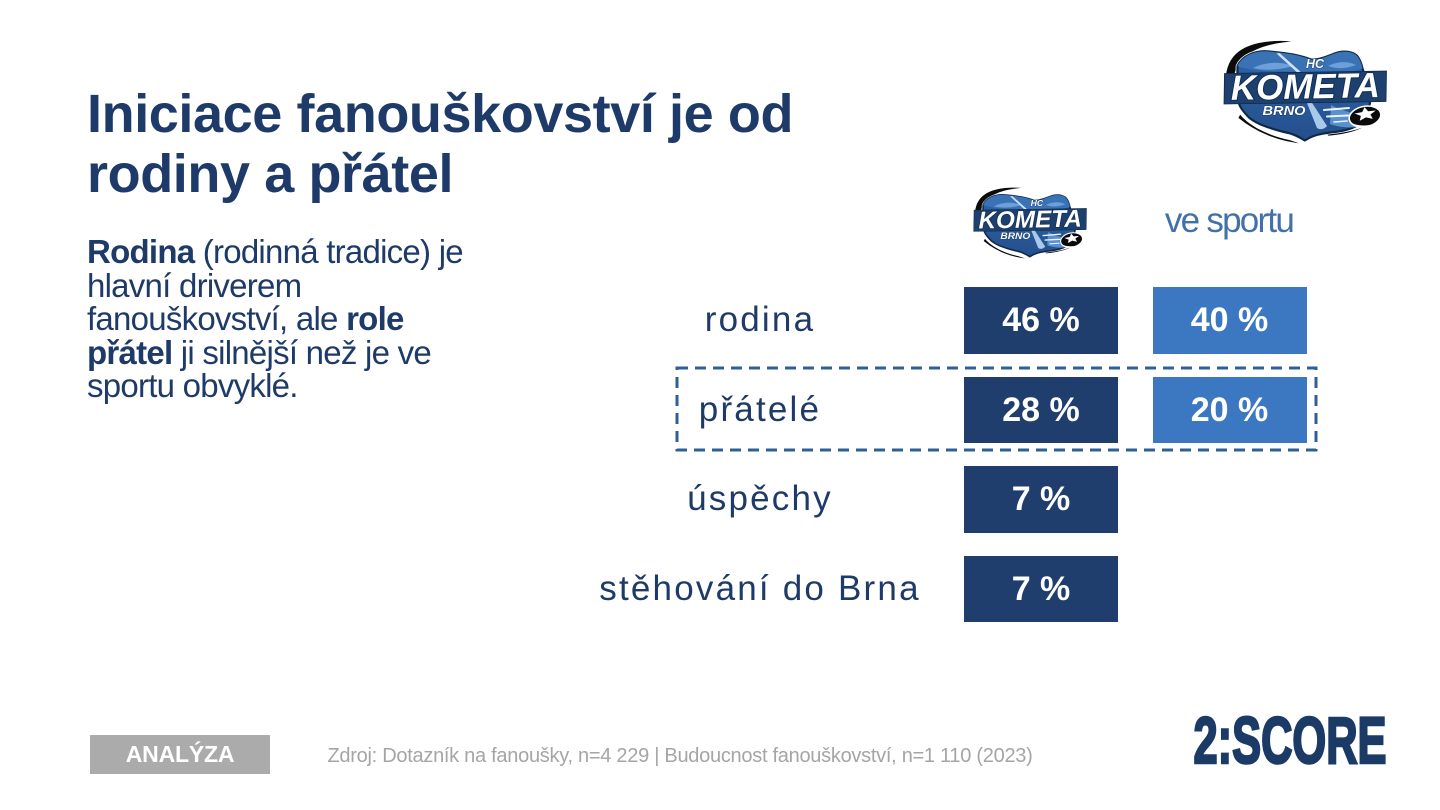 The height and width of the screenshot is (810, 1440). I want to click on svg-text: 2:SCORE, so click(1290, 740).